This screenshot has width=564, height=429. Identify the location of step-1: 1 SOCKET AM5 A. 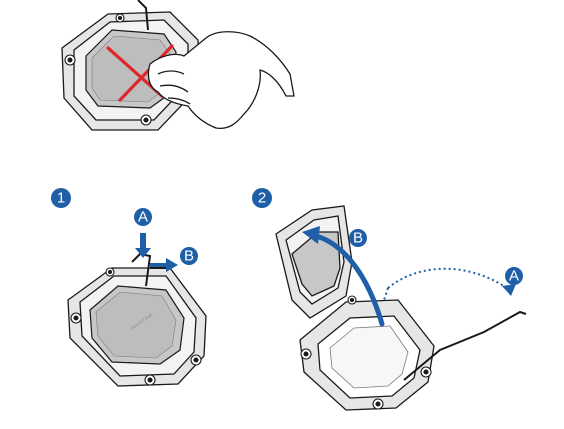
(129, 287).